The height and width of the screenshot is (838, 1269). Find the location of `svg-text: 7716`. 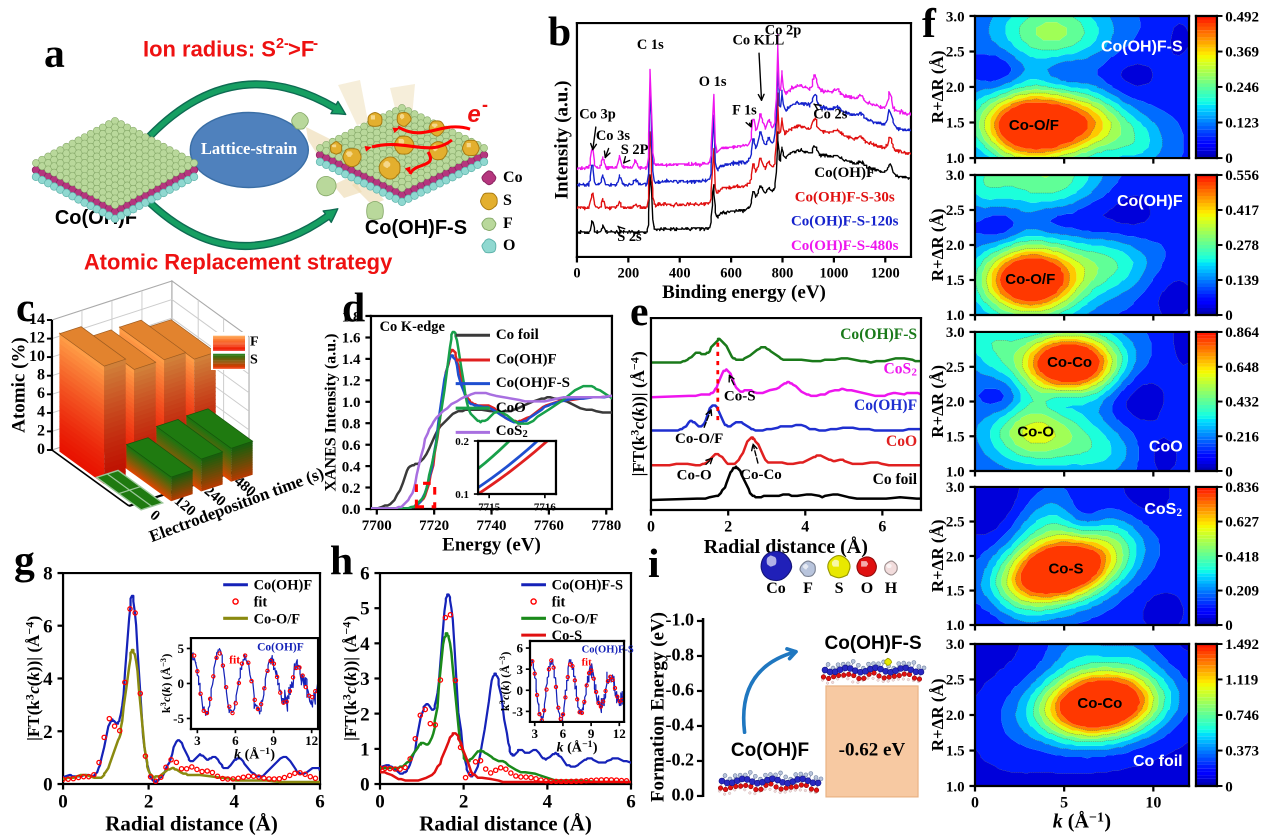

svg-text: 7716 is located at coordinates (545, 508).